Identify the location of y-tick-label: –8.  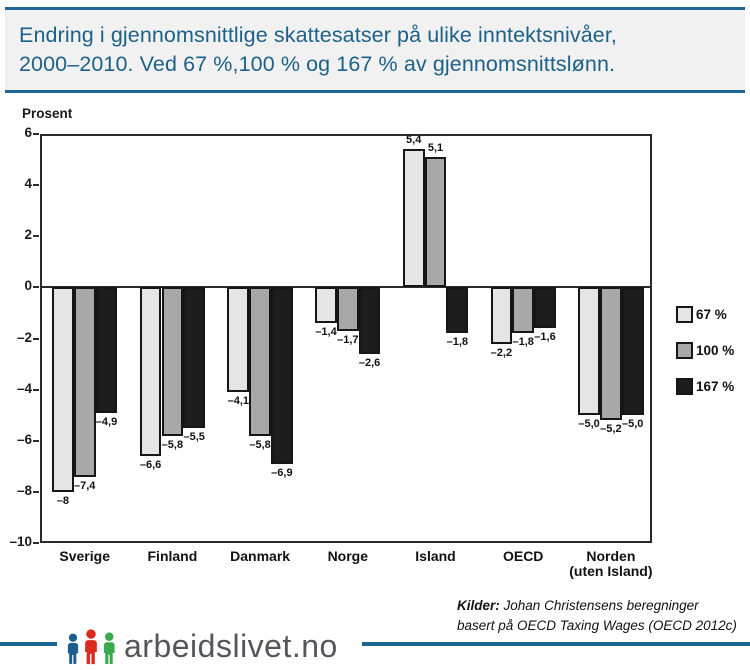
(24, 490).